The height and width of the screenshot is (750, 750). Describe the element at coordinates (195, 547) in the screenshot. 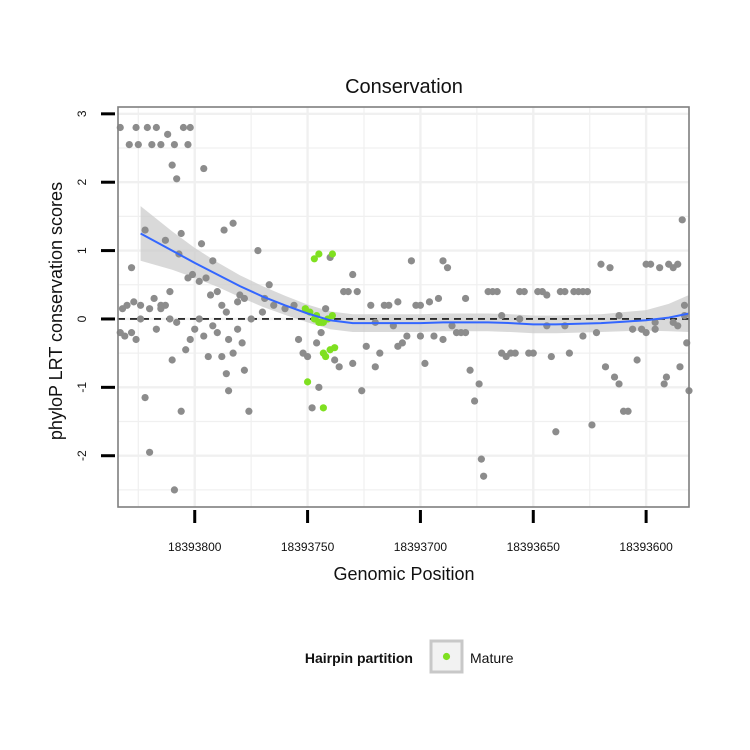

I see `x-tick-label: 18393800` at that location.